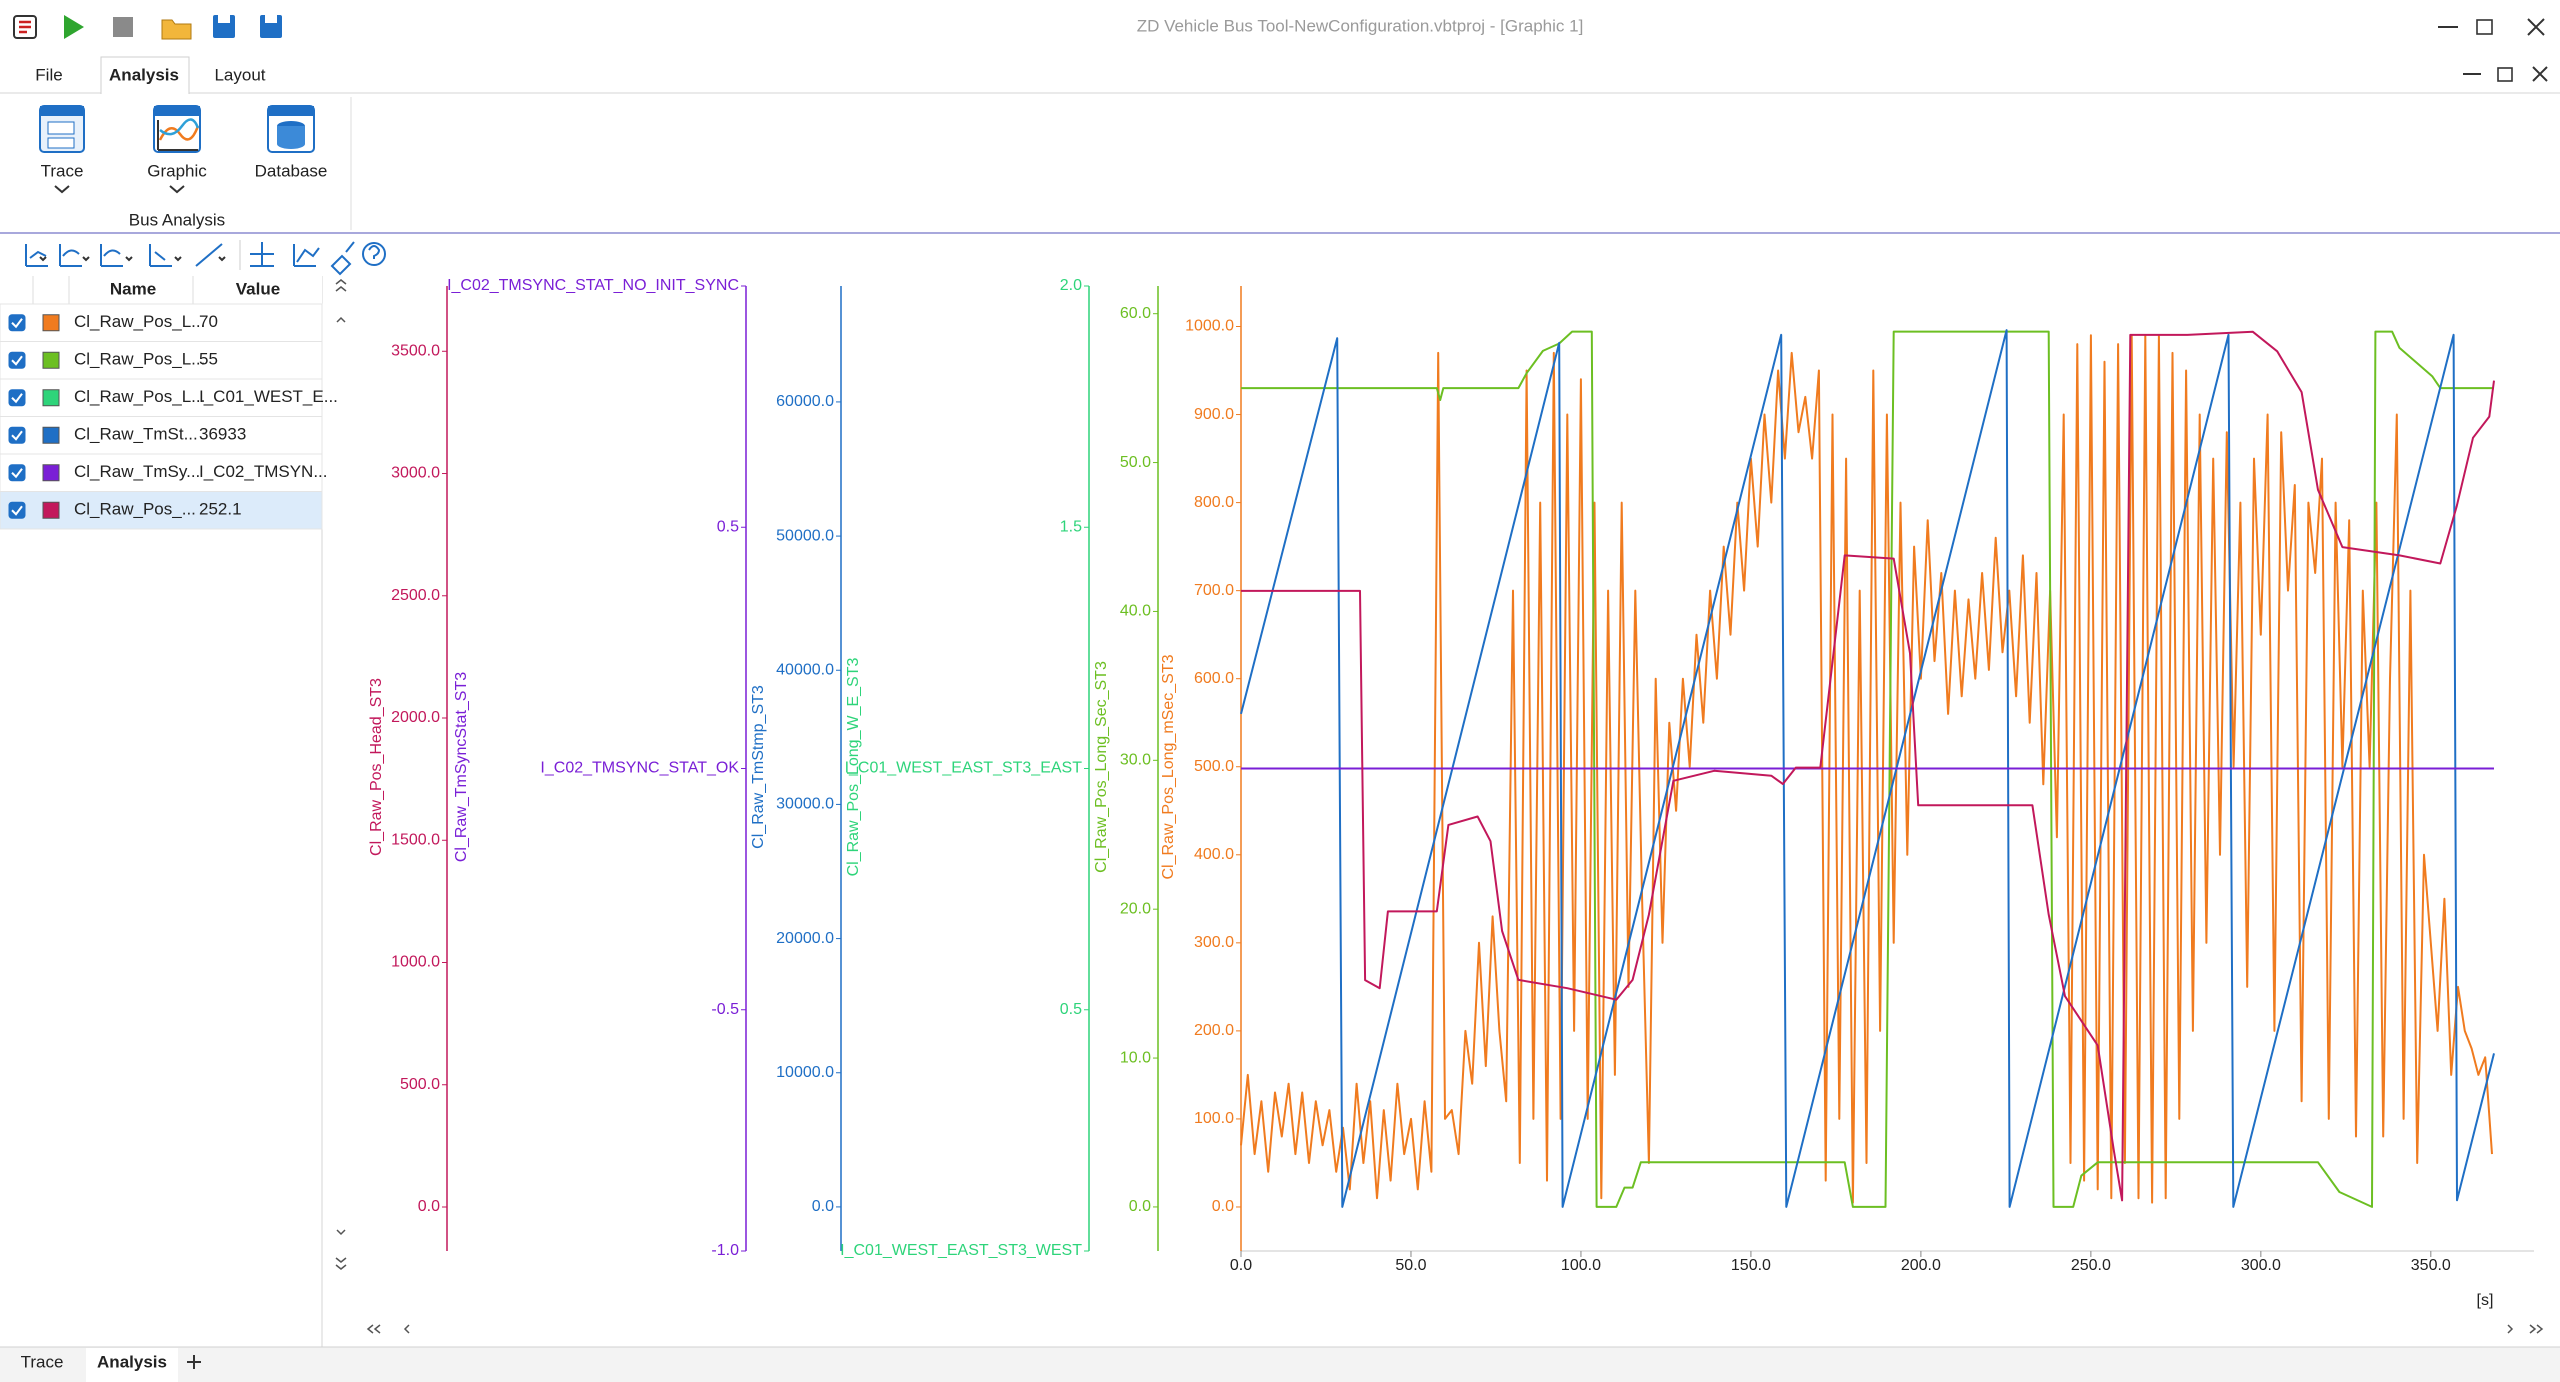  What do you see at coordinates (1410, 1265) in the screenshot?
I see `x-tick-label: 50.0` at bounding box center [1410, 1265].